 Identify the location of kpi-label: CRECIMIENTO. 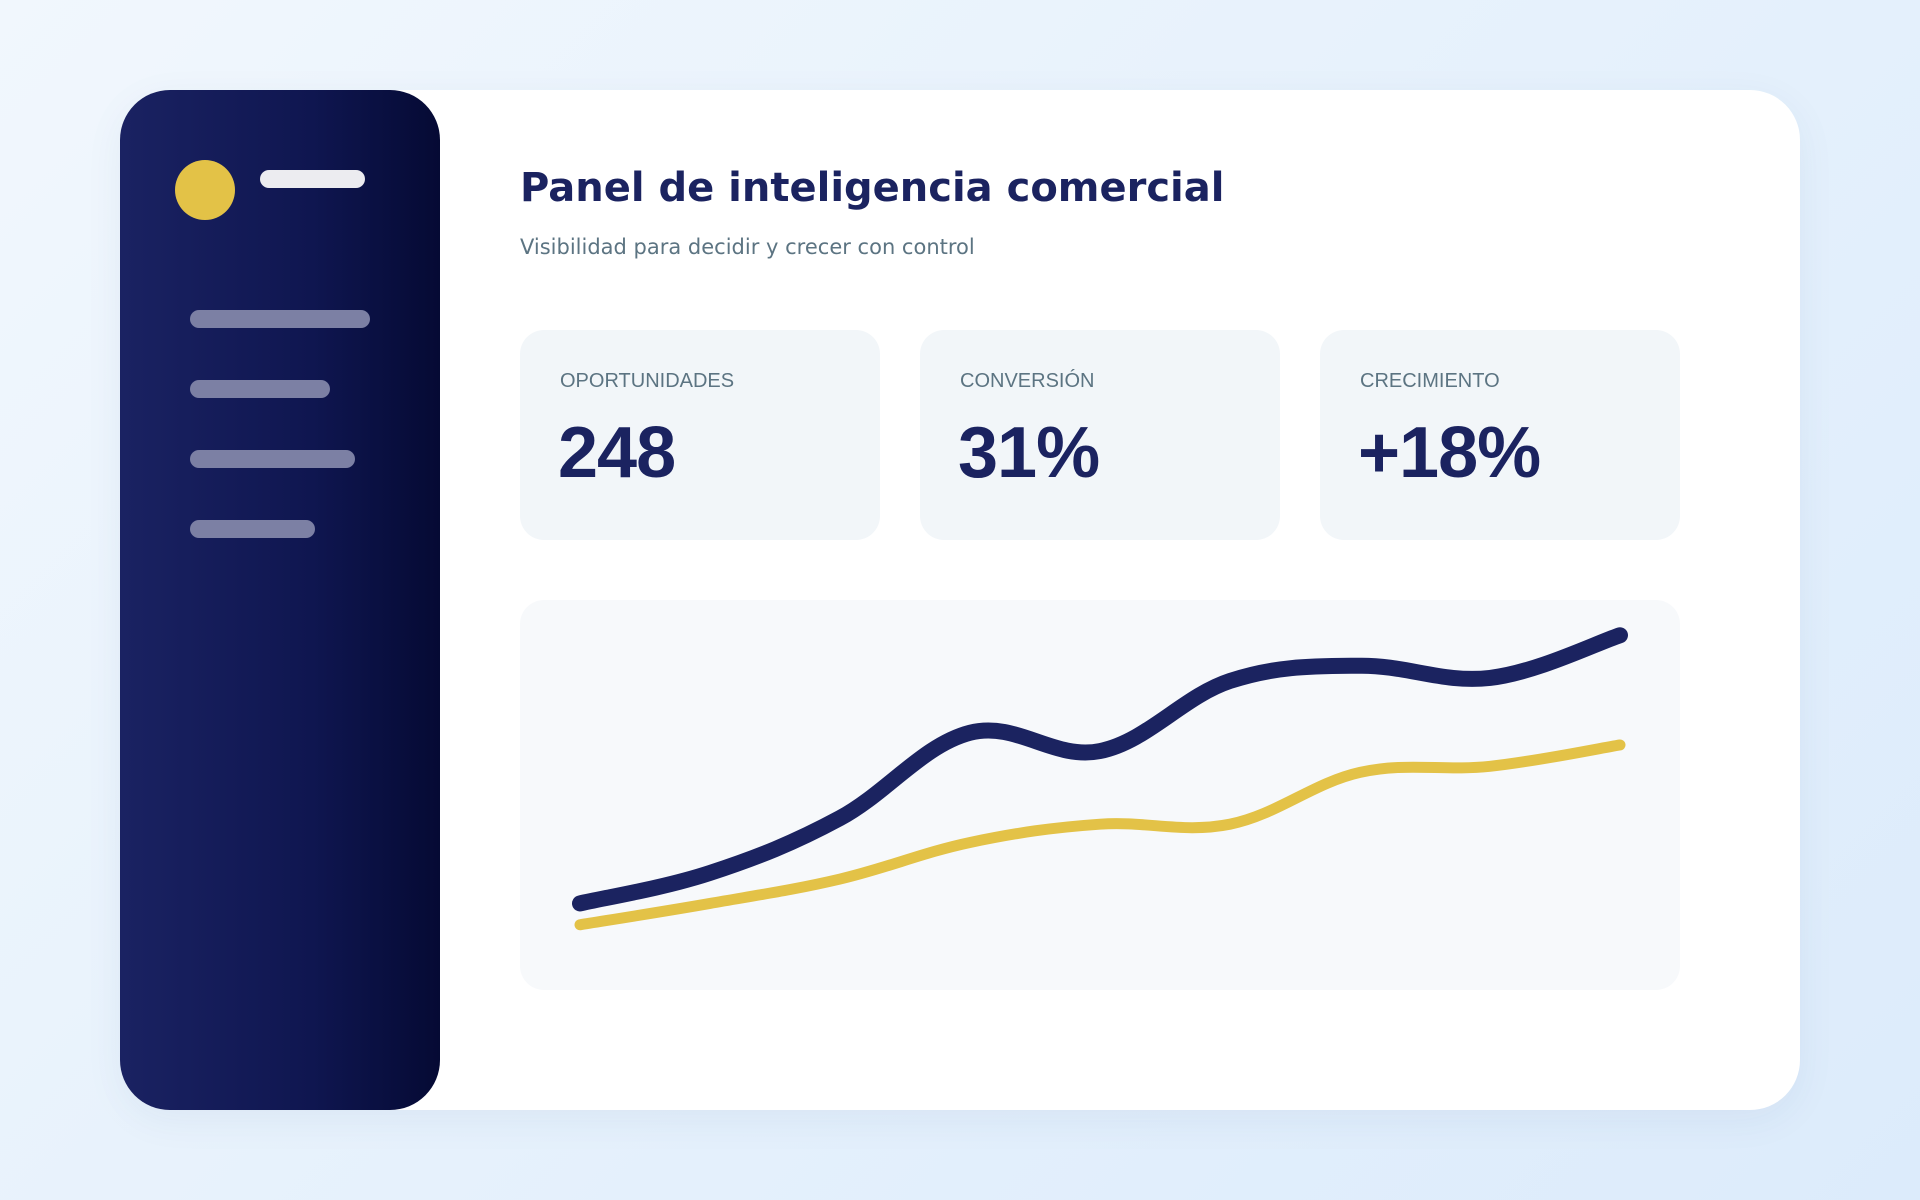
(1430, 381).